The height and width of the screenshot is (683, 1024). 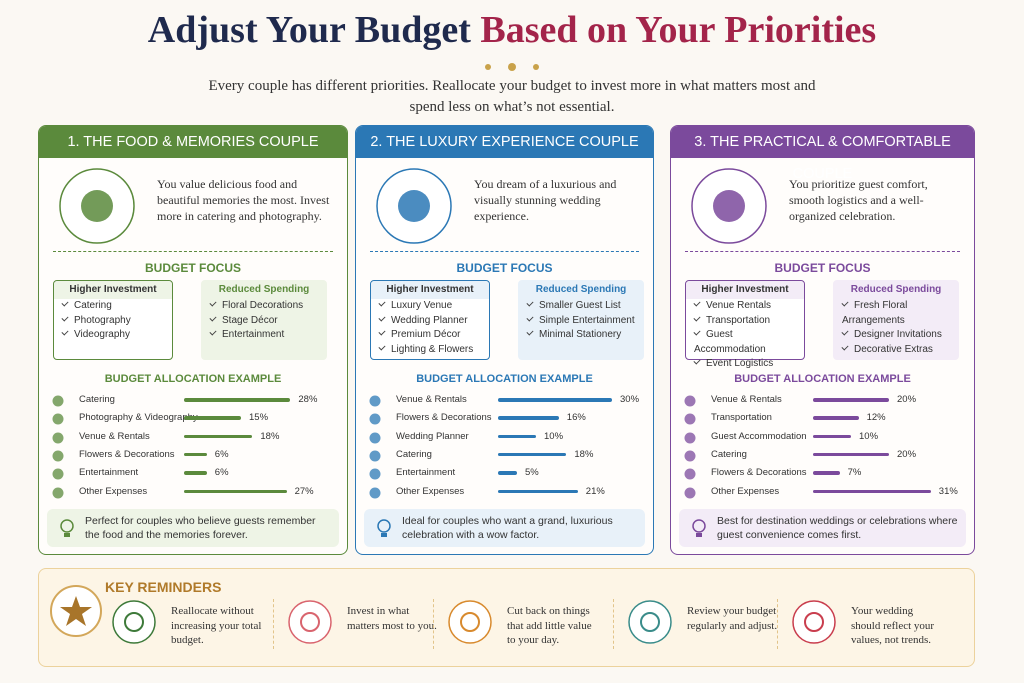 What do you see at coordinates (512, 67) in the screenshot?
I see `hearts` at bounding box center [512, 67].